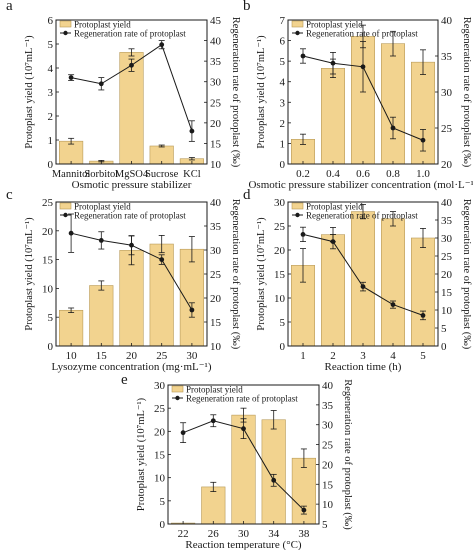 The width and height of the screenshot is (473, 550). What do you see at coordinates (216, 323) in the screenshot?
I see `y2-tick-label-c-1: 15` at bounding box center [216, 323].